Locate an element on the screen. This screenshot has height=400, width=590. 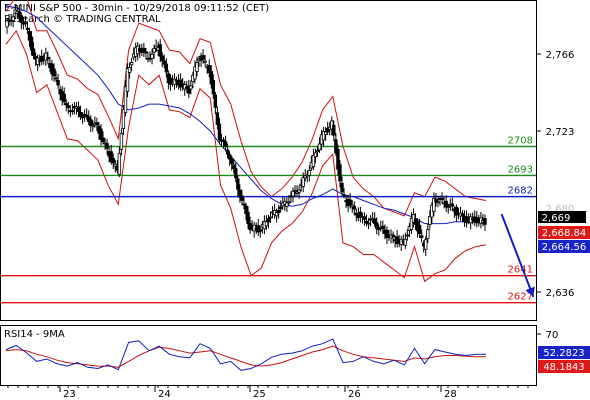
x-tick-label: 26 is located at coordinates (354, 394).